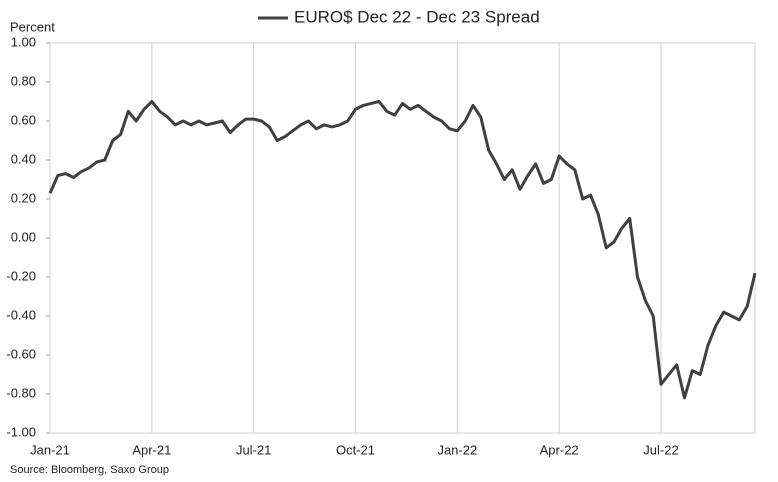  I want to click on y-tick-label: -0.20, so click(21, 275).